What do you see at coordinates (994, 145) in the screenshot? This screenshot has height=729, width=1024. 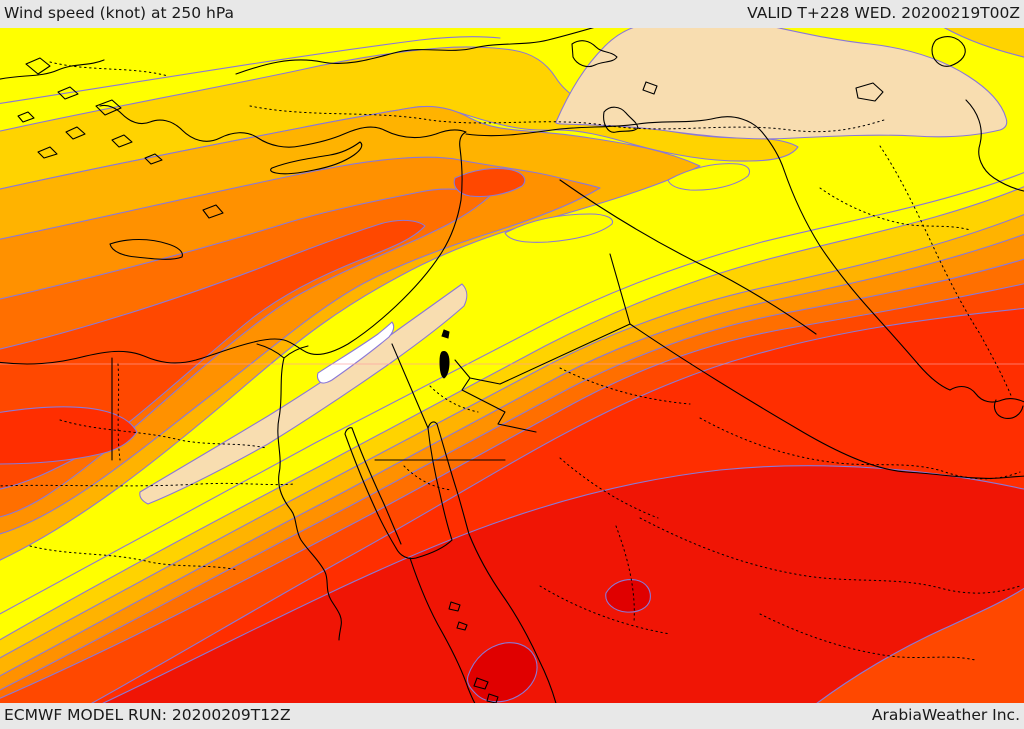 I see `caspian-sea-shore` at bounding box center [994, 145].